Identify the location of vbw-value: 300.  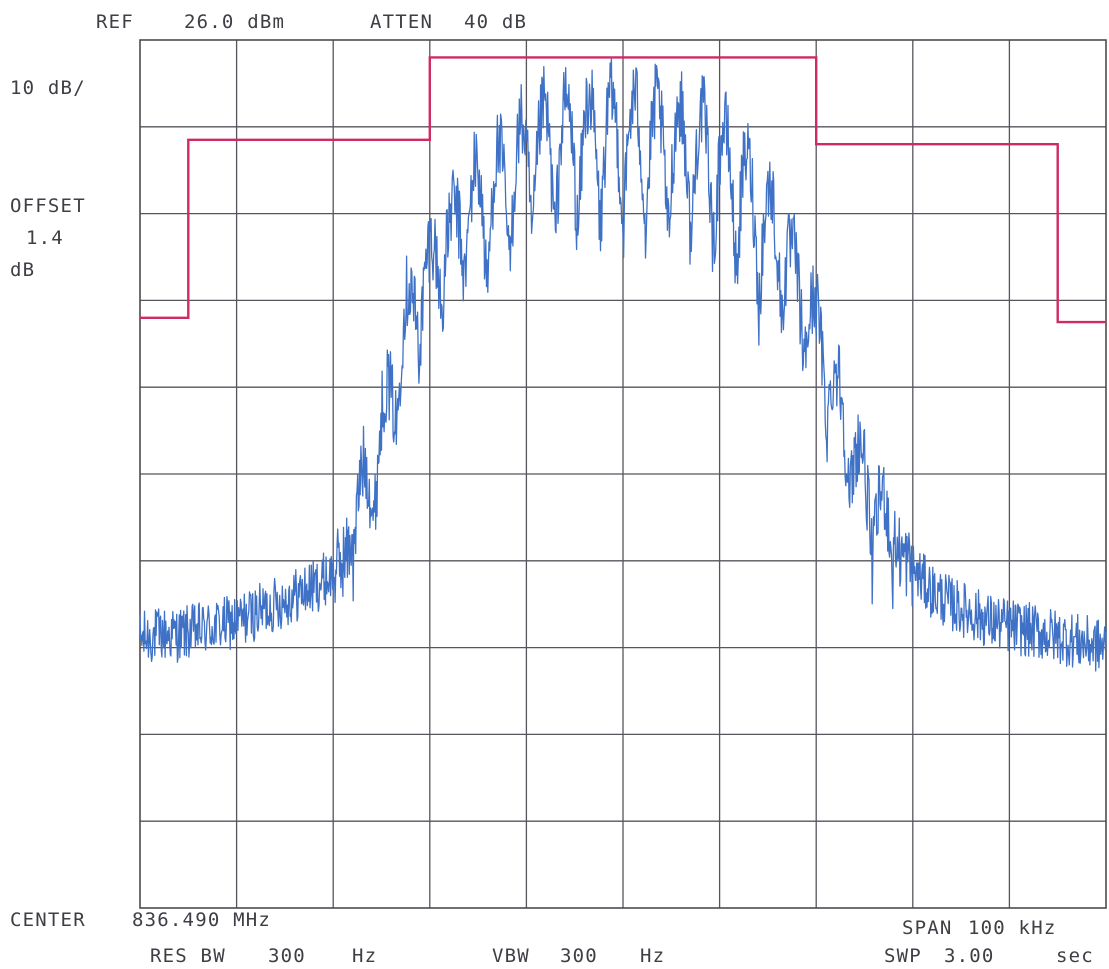
(579, 956).